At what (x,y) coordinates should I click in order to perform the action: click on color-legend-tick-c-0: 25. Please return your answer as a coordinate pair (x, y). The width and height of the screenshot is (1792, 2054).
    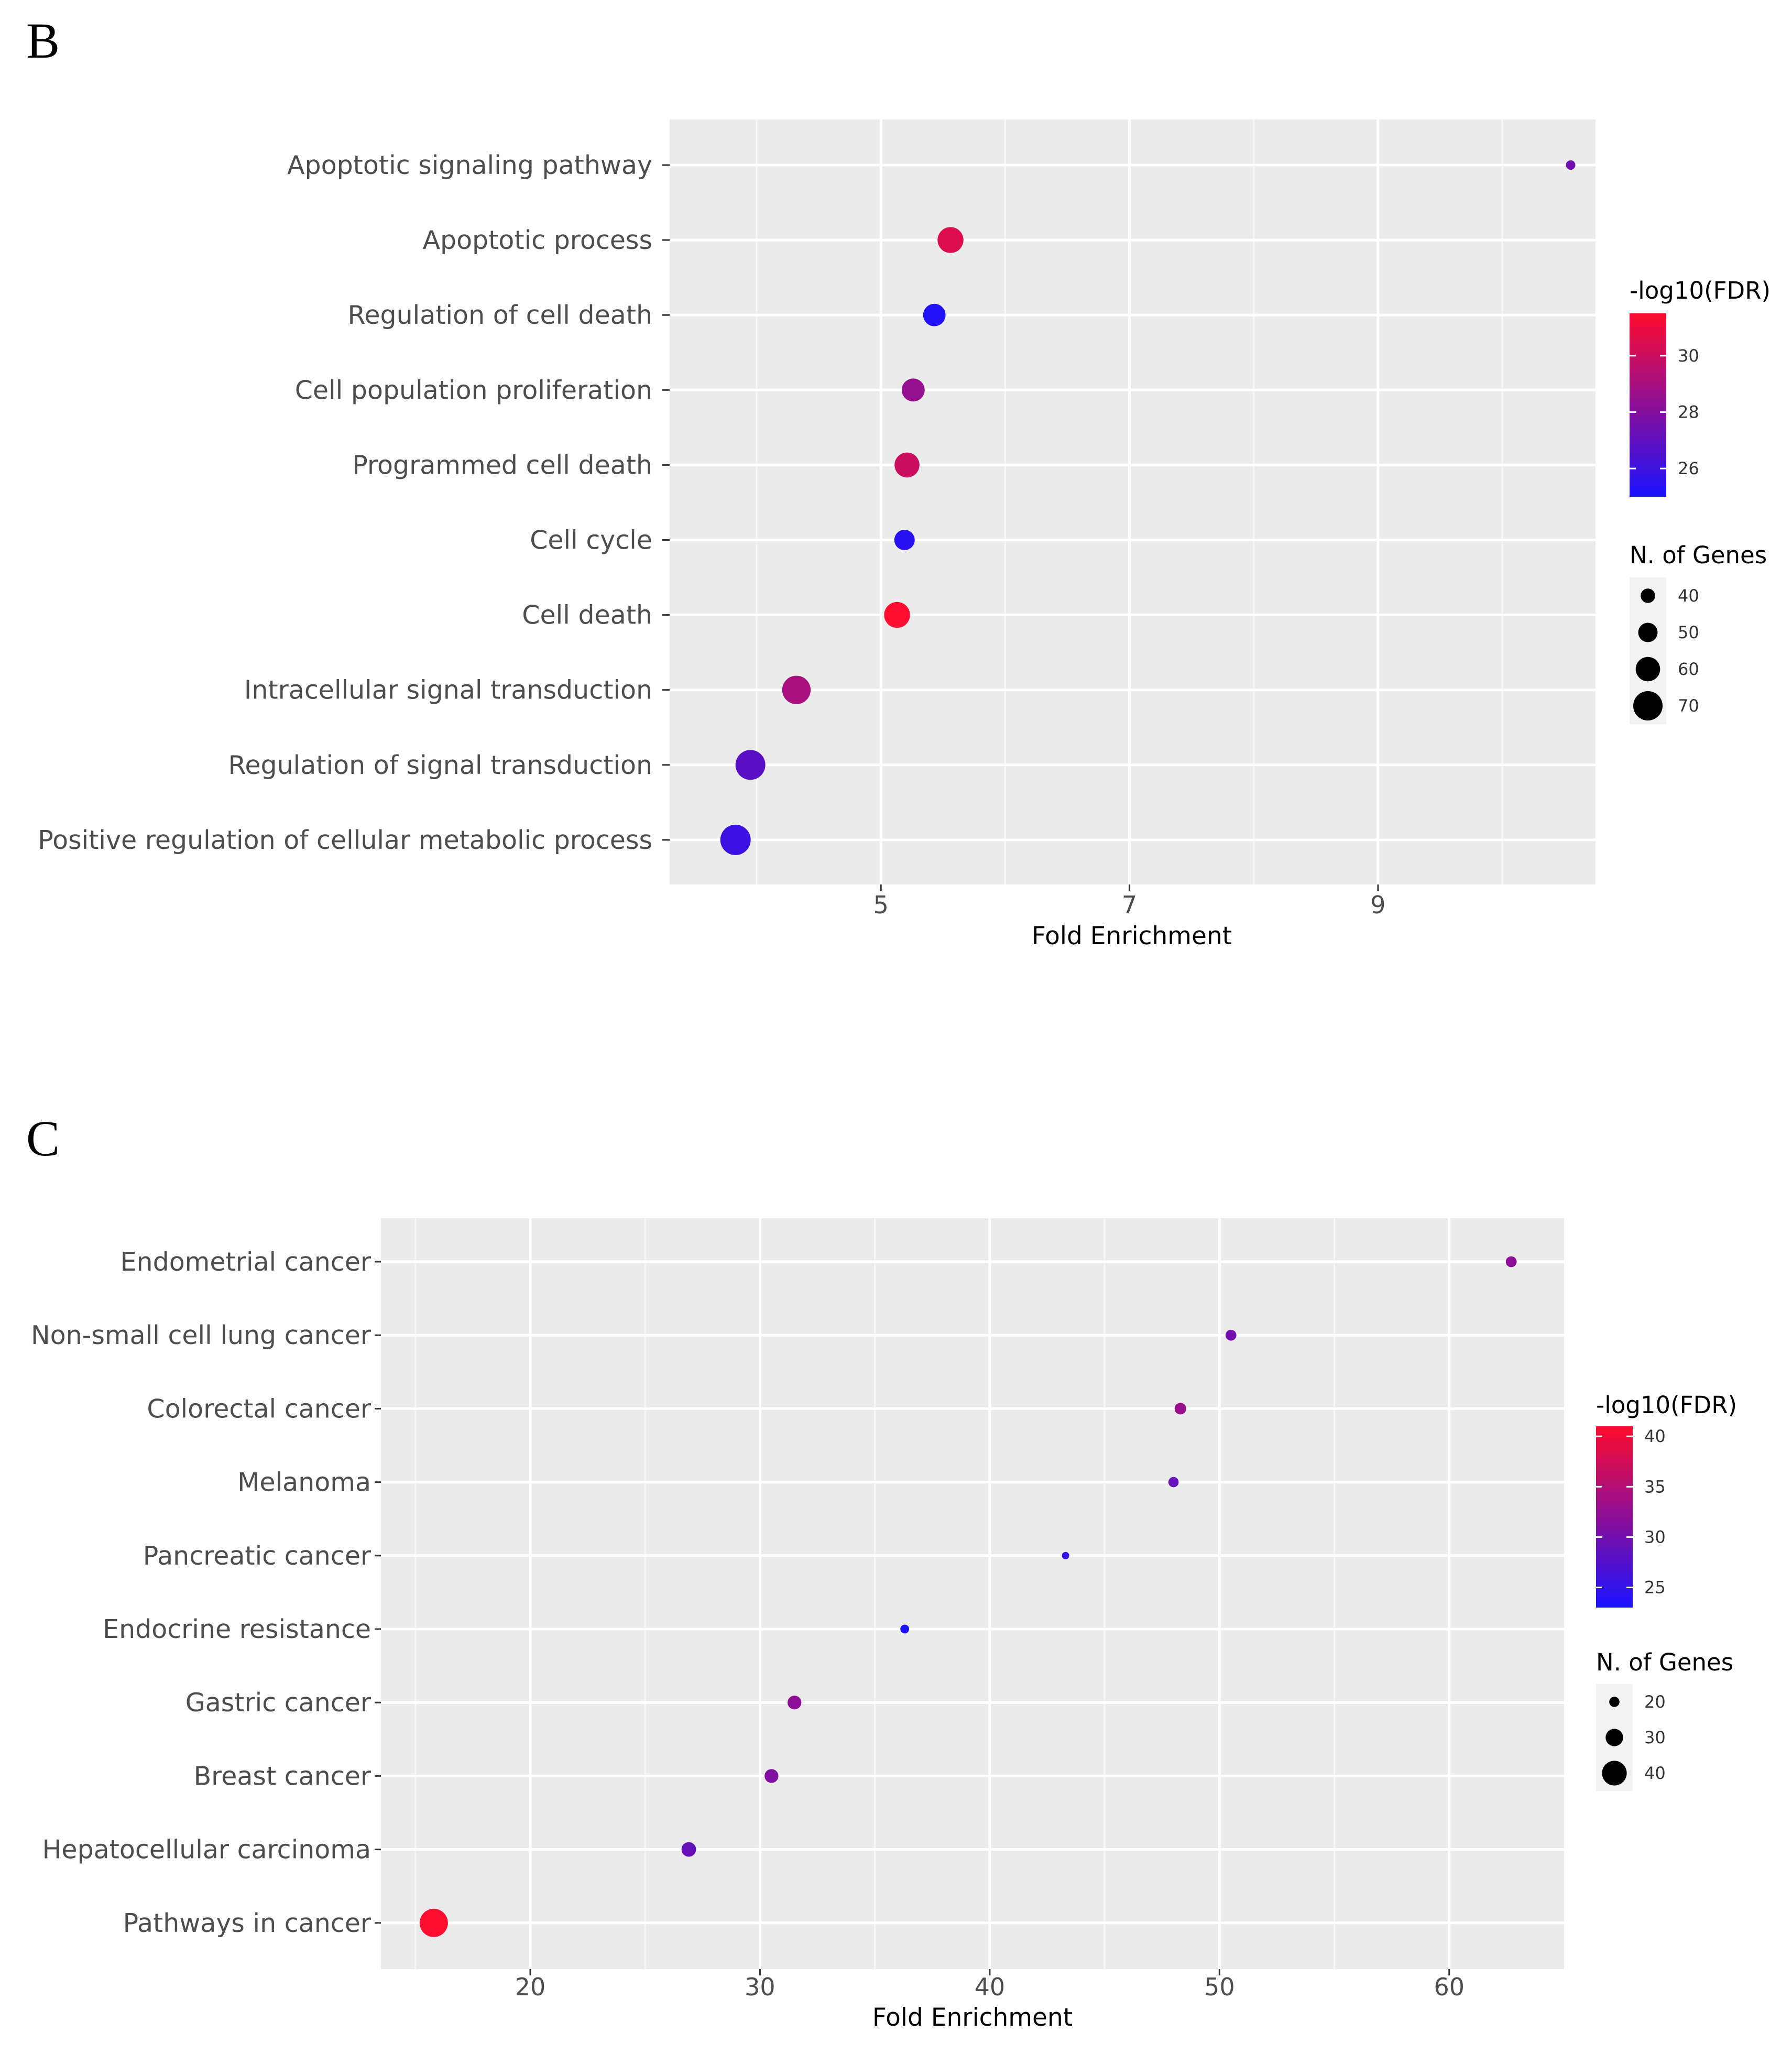
    Looking at the image, I should click on (1655, 1588).